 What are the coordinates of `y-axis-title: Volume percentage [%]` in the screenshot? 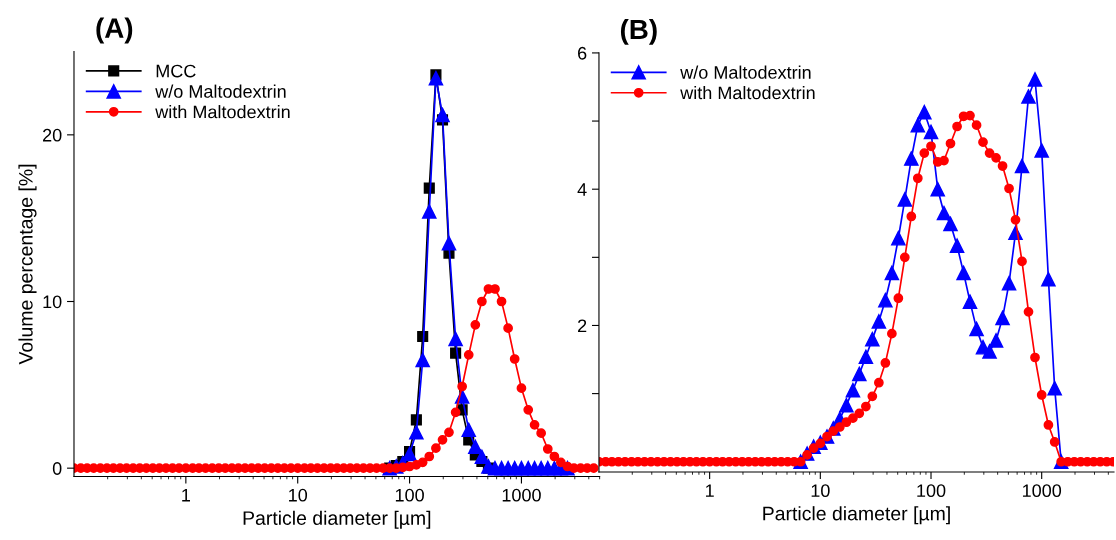 It's located at (27, 264).